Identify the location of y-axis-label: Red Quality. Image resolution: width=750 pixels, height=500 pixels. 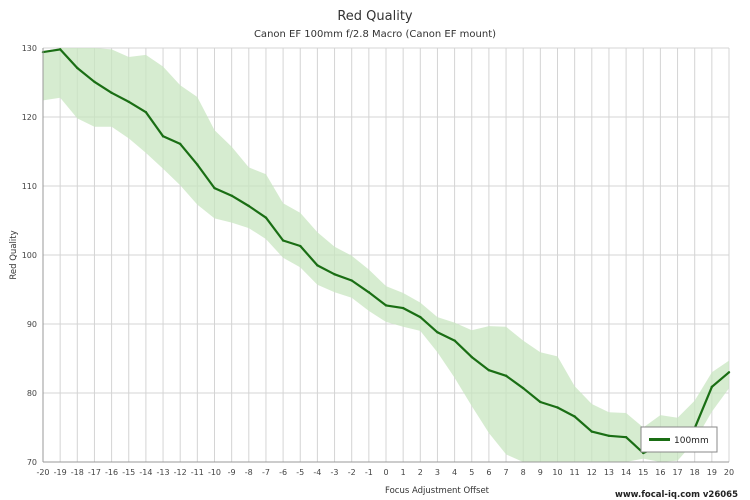
(14, 254).